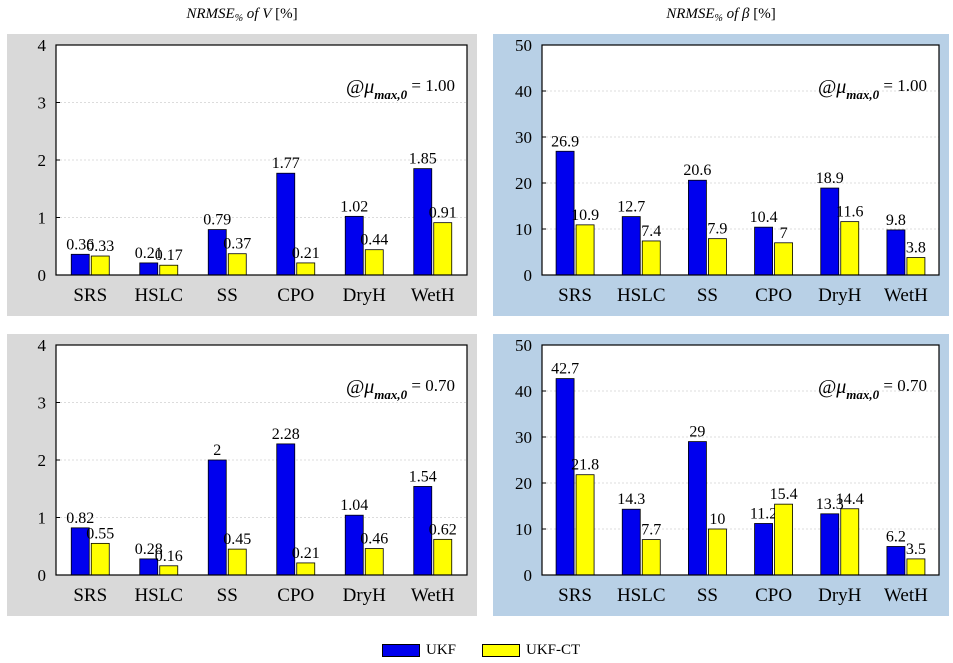  Describe the element at coordinates (169, 556) in the screenshot. I see `data-label-ukf-ct: 0.16` at that location.